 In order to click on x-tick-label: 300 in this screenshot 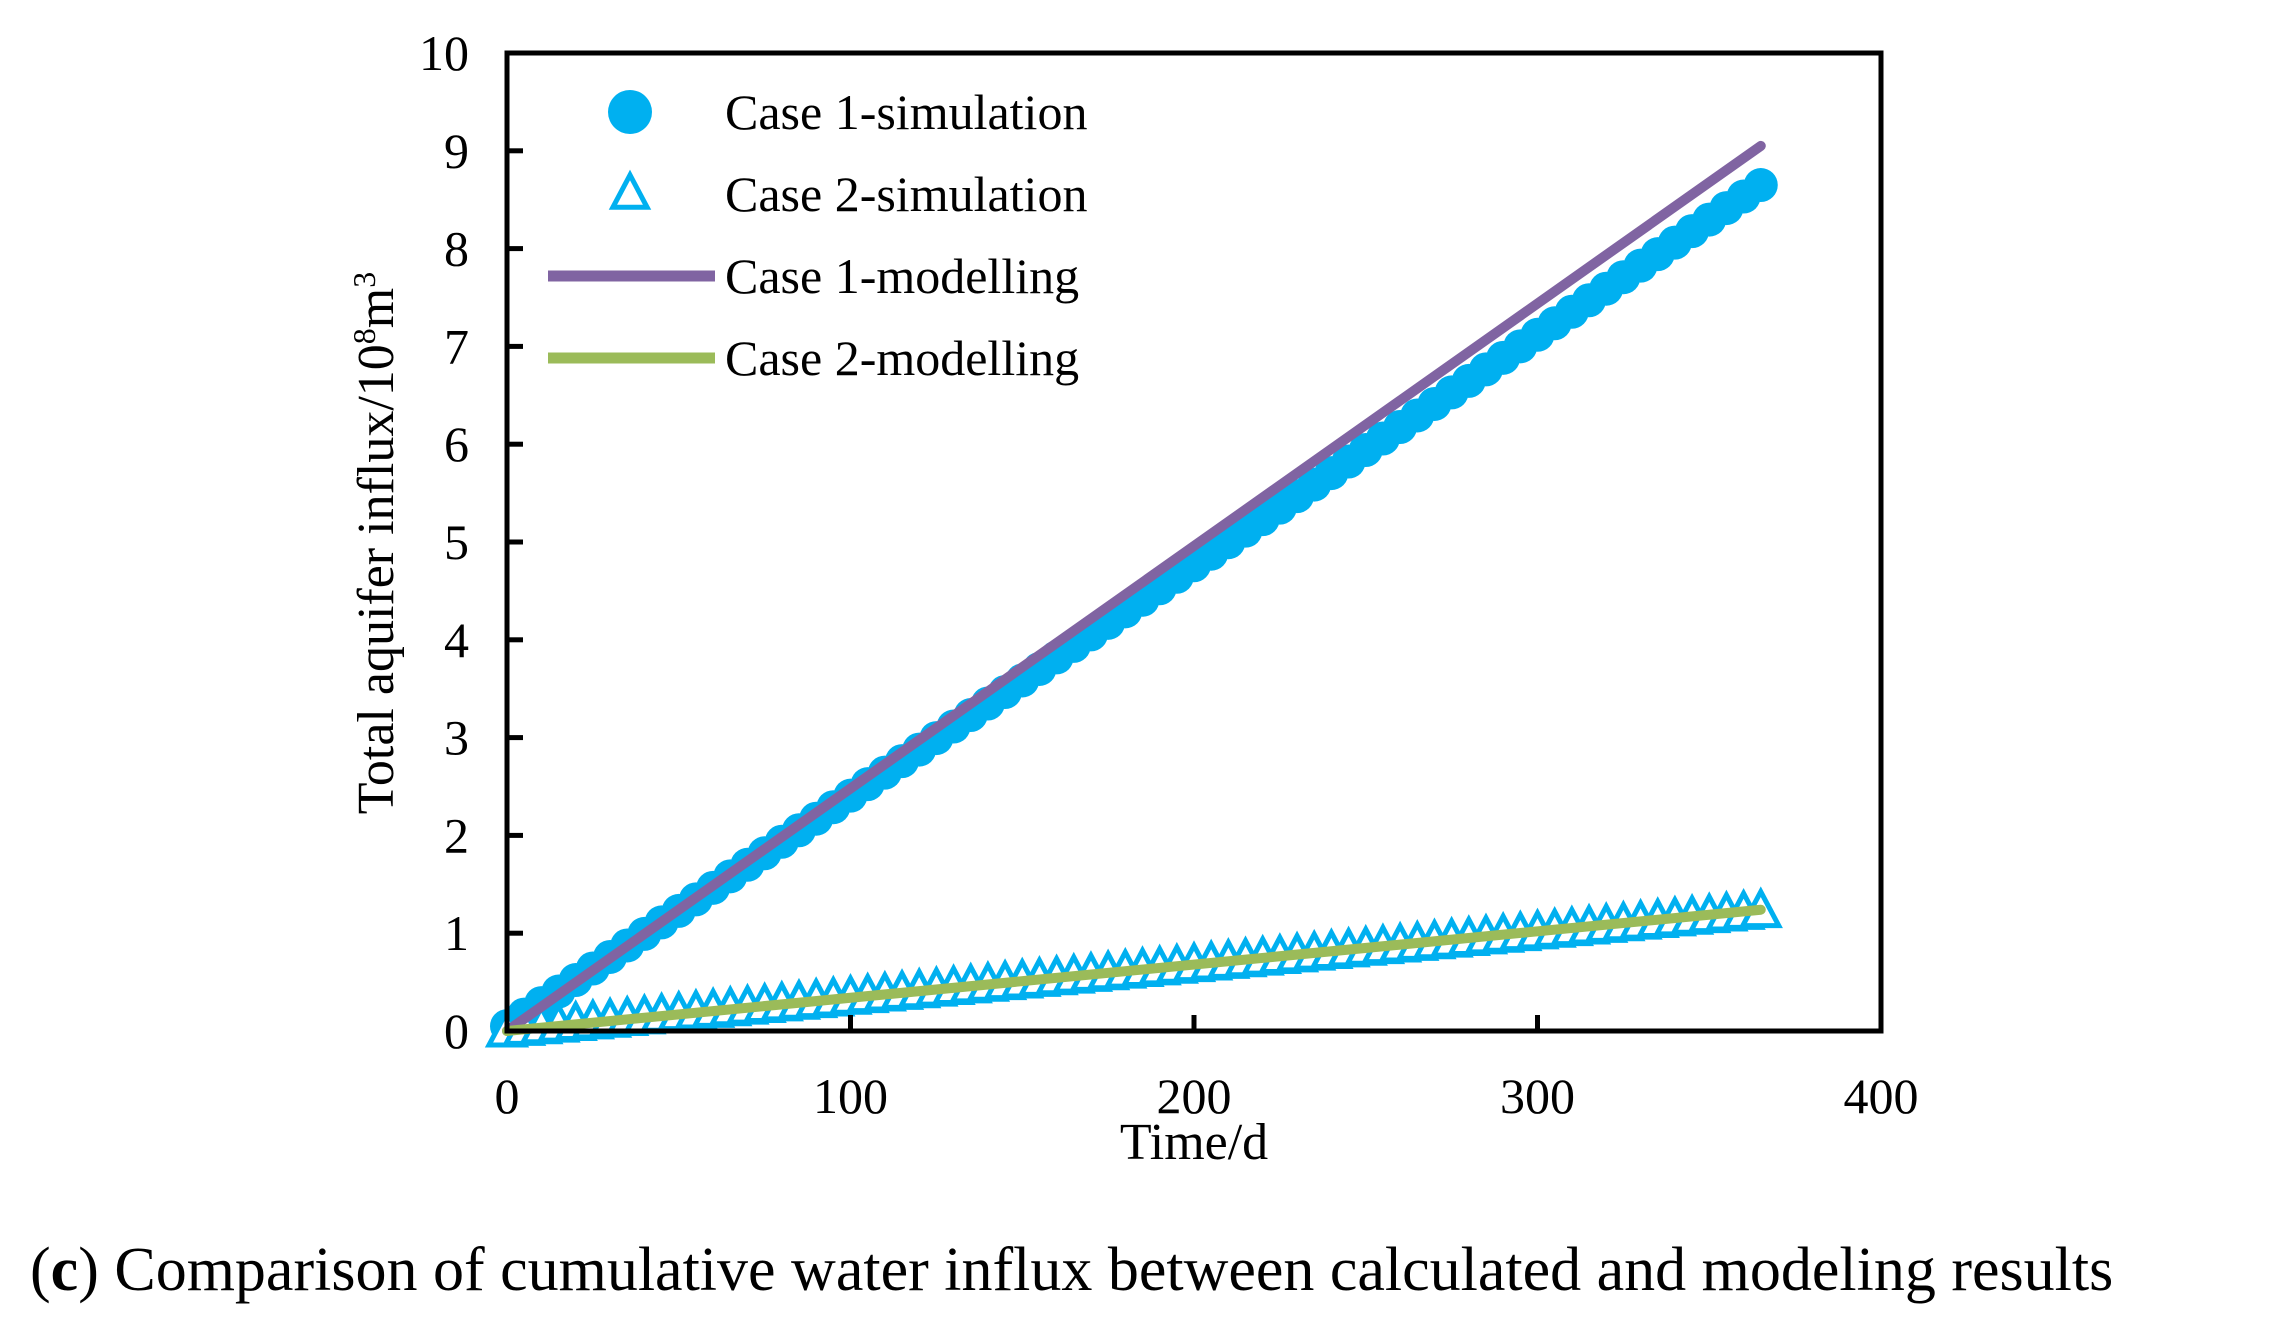, I will do `click(1537, 1096)`.